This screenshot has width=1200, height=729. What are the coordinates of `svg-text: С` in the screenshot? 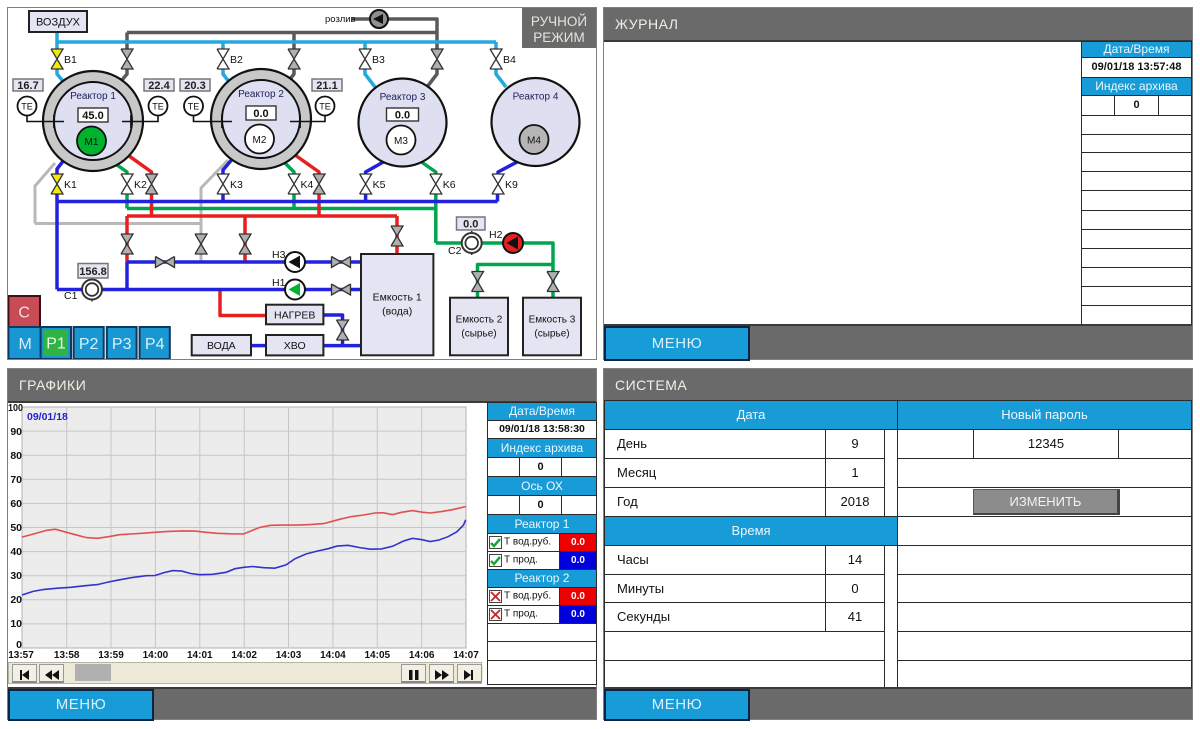 It's located at (24, 313).